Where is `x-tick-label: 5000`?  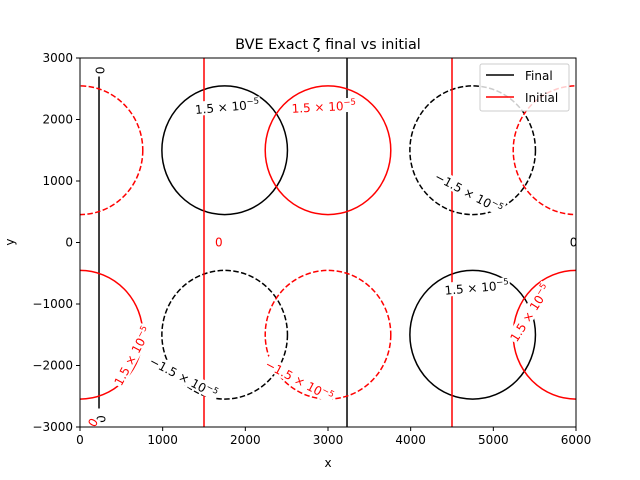
x-tick-label: 5000 is located at coordinates (493, 440).